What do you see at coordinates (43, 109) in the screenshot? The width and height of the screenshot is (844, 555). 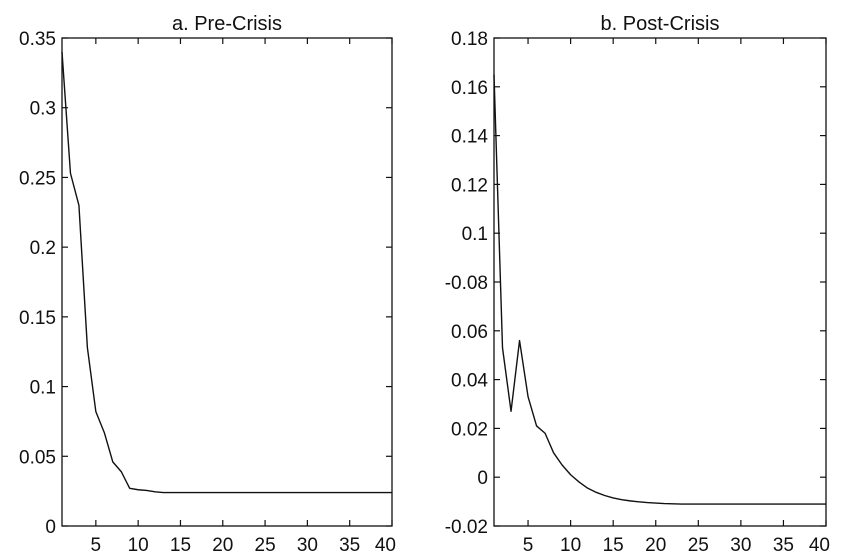 I see `y-tick-label: 0.3` at bounding box center [43, 109].